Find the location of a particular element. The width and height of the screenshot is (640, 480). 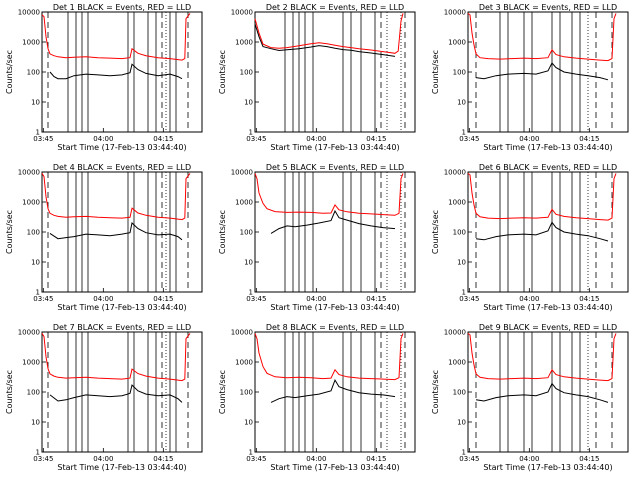

panel-title: Det 3 BLACK = Events, RED = LLD is located at coordinates (548, 7).